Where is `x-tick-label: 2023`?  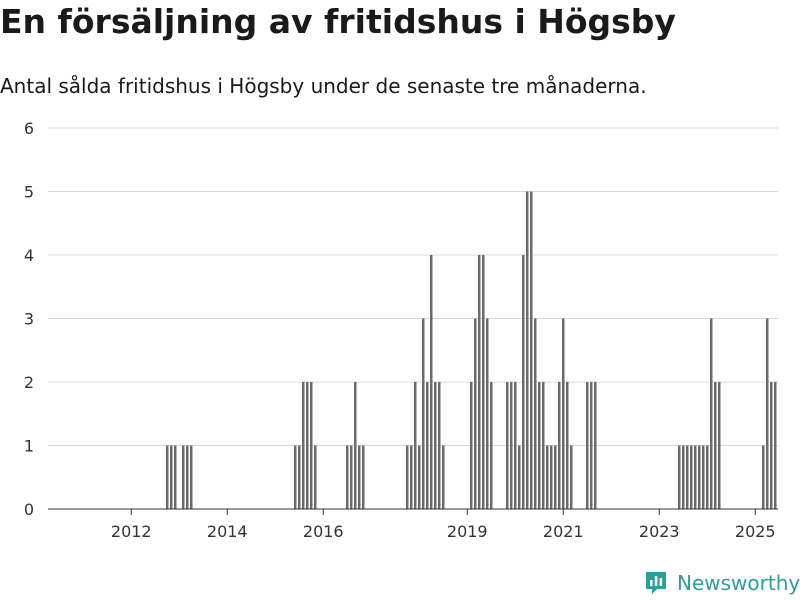
x-tick-label: 2023 is located at coordinates (659, 531).